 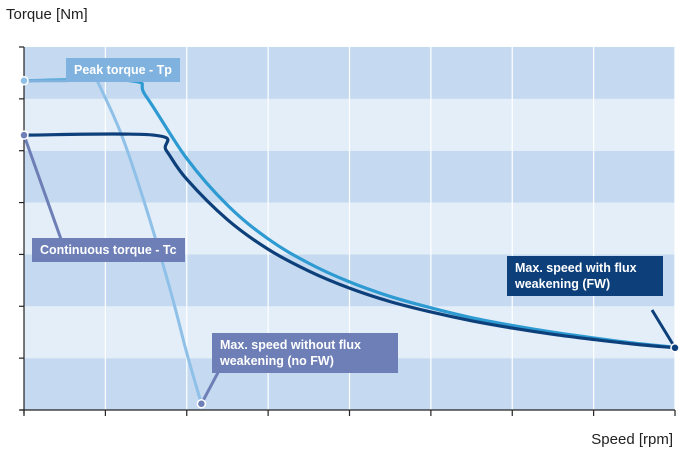 I want to click on peak-torque-point, so click(x=24, y=80).